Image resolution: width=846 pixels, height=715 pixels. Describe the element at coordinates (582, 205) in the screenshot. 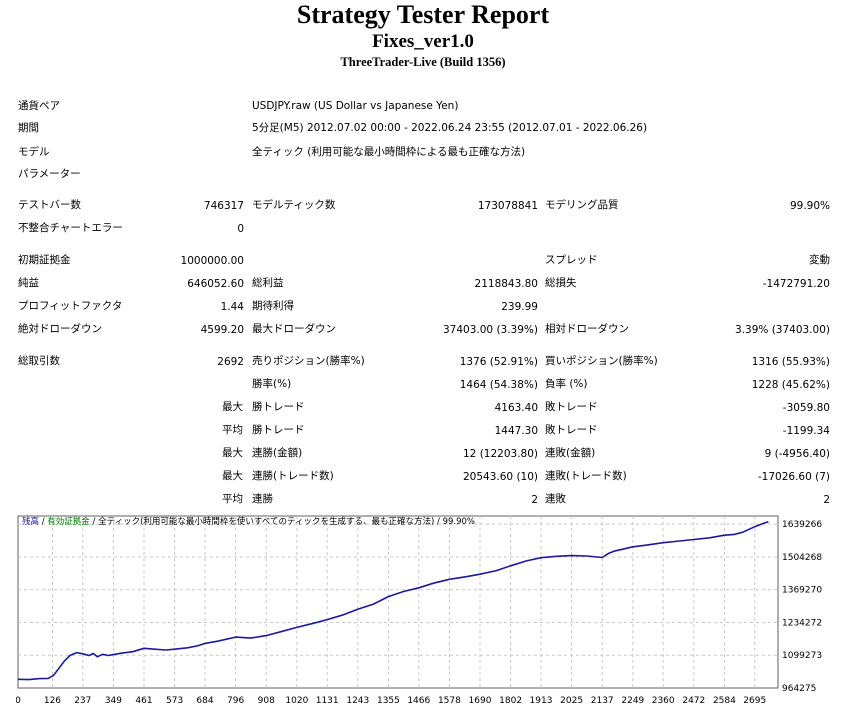

I see `quality-label: モデリング品質` at that location.